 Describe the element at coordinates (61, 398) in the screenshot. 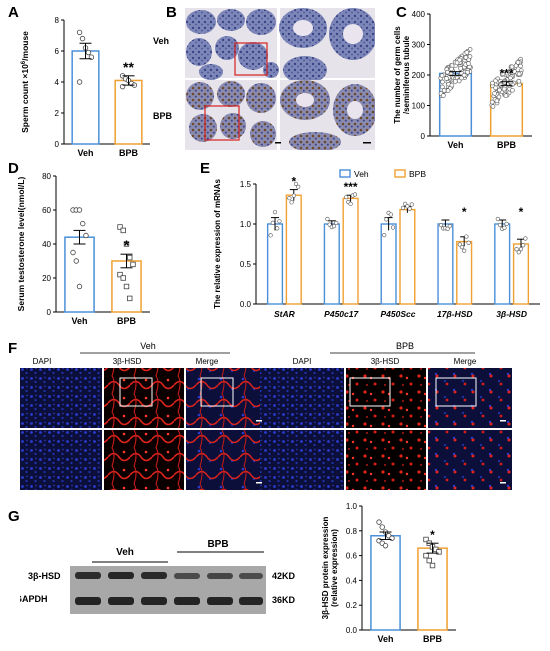

I see `if-veh-dapi-low` at that location.